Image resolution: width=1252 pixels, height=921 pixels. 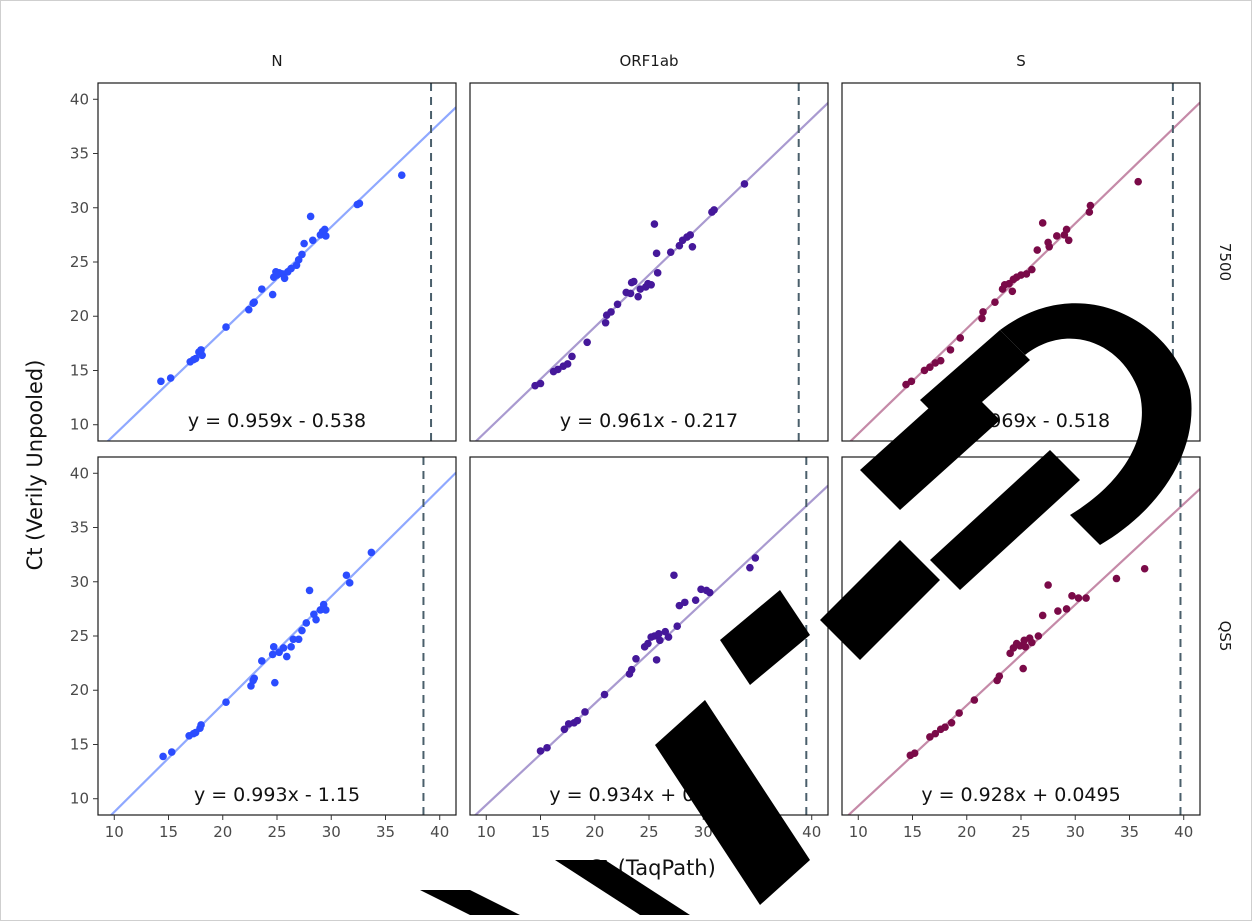 I want to click on y-tick-label: 30, so click(x=79, y=208).